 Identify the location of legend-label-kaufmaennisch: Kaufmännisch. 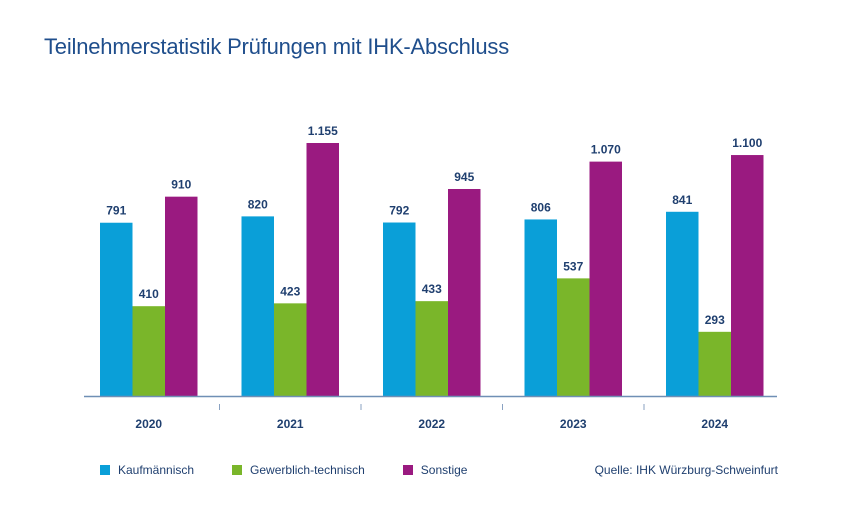
(156, 470).